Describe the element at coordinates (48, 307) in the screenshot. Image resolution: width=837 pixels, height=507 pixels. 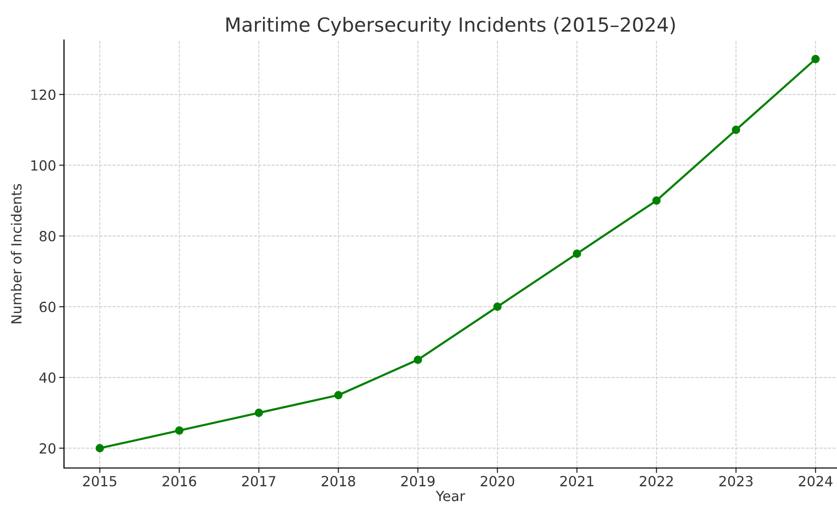
I see `y-tick-label: 60` at that location.